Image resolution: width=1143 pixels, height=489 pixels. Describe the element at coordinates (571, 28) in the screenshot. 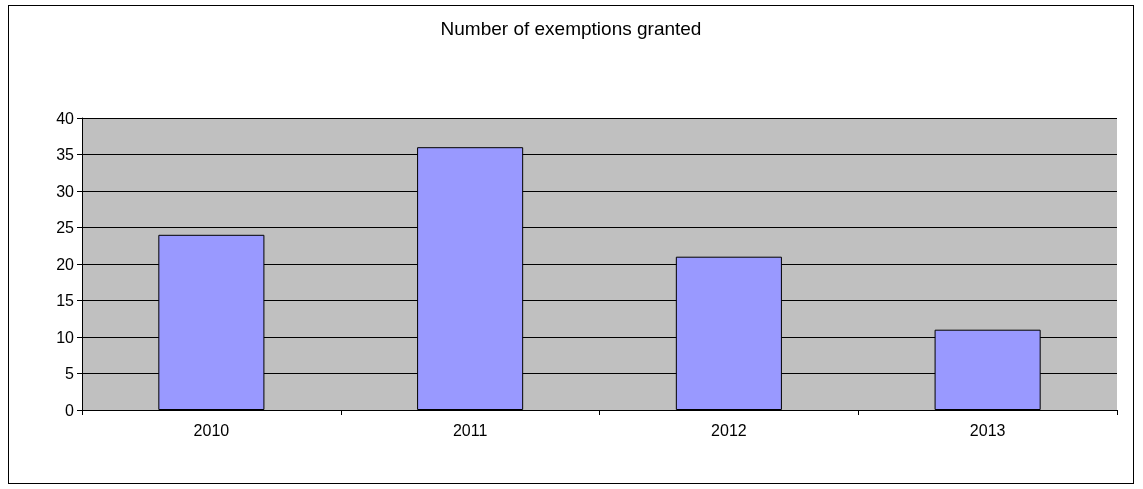

I see `chart-title: Number of exemptions granted` at that location.